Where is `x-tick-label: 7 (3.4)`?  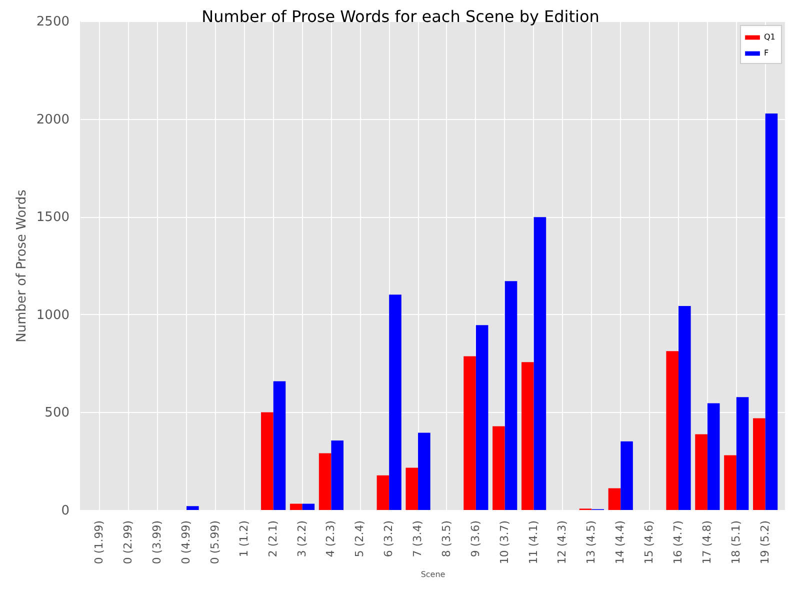 x-tick-label: 7 (3.4) is located at coordinates (417, 539).